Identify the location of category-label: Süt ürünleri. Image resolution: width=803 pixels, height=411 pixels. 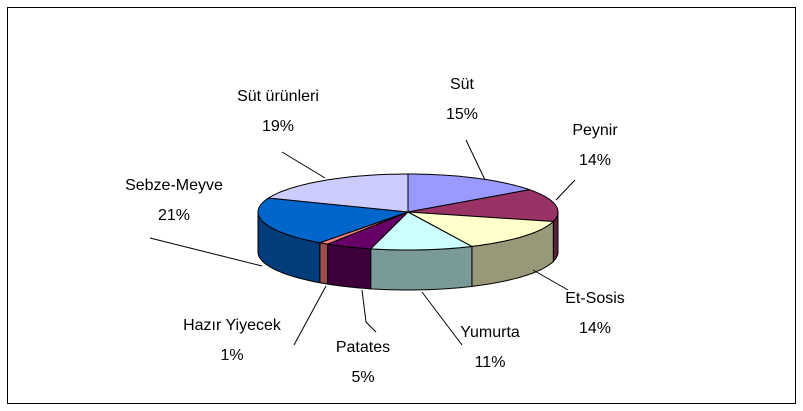
(278, 96).